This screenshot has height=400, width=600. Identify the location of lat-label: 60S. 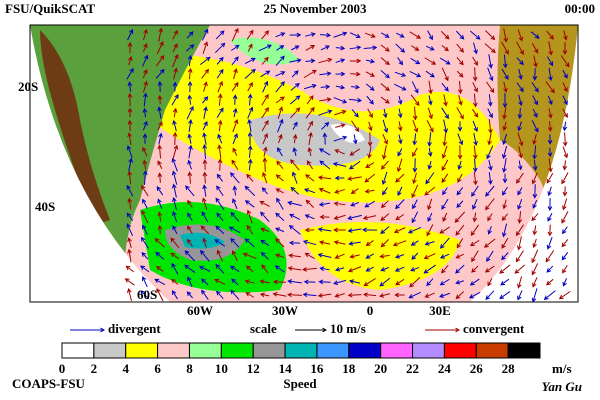
(147, 294).